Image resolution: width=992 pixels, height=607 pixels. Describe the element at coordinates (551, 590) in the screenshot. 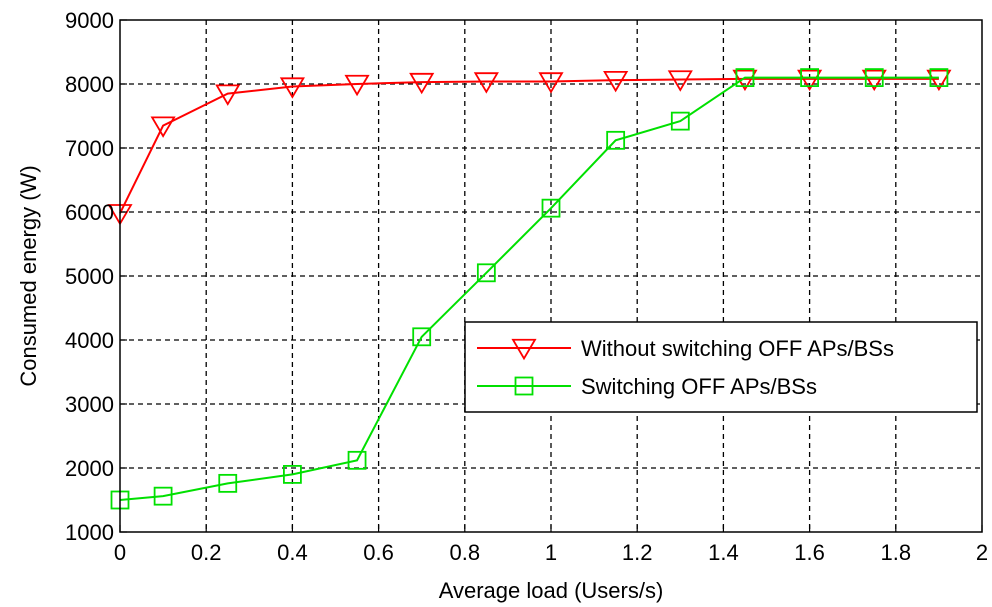

I see `x-axis-label: Average load (Users/s)` at that location.